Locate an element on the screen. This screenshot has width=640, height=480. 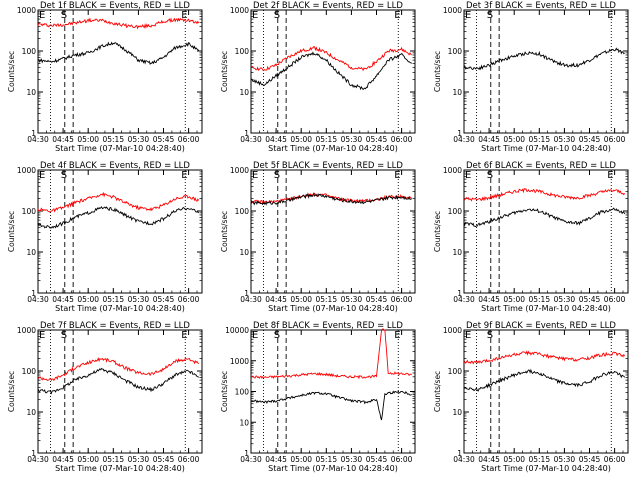
plot-title: Det 9f BLACK = Events, RED = LLD is located at coordinates (541, 326).